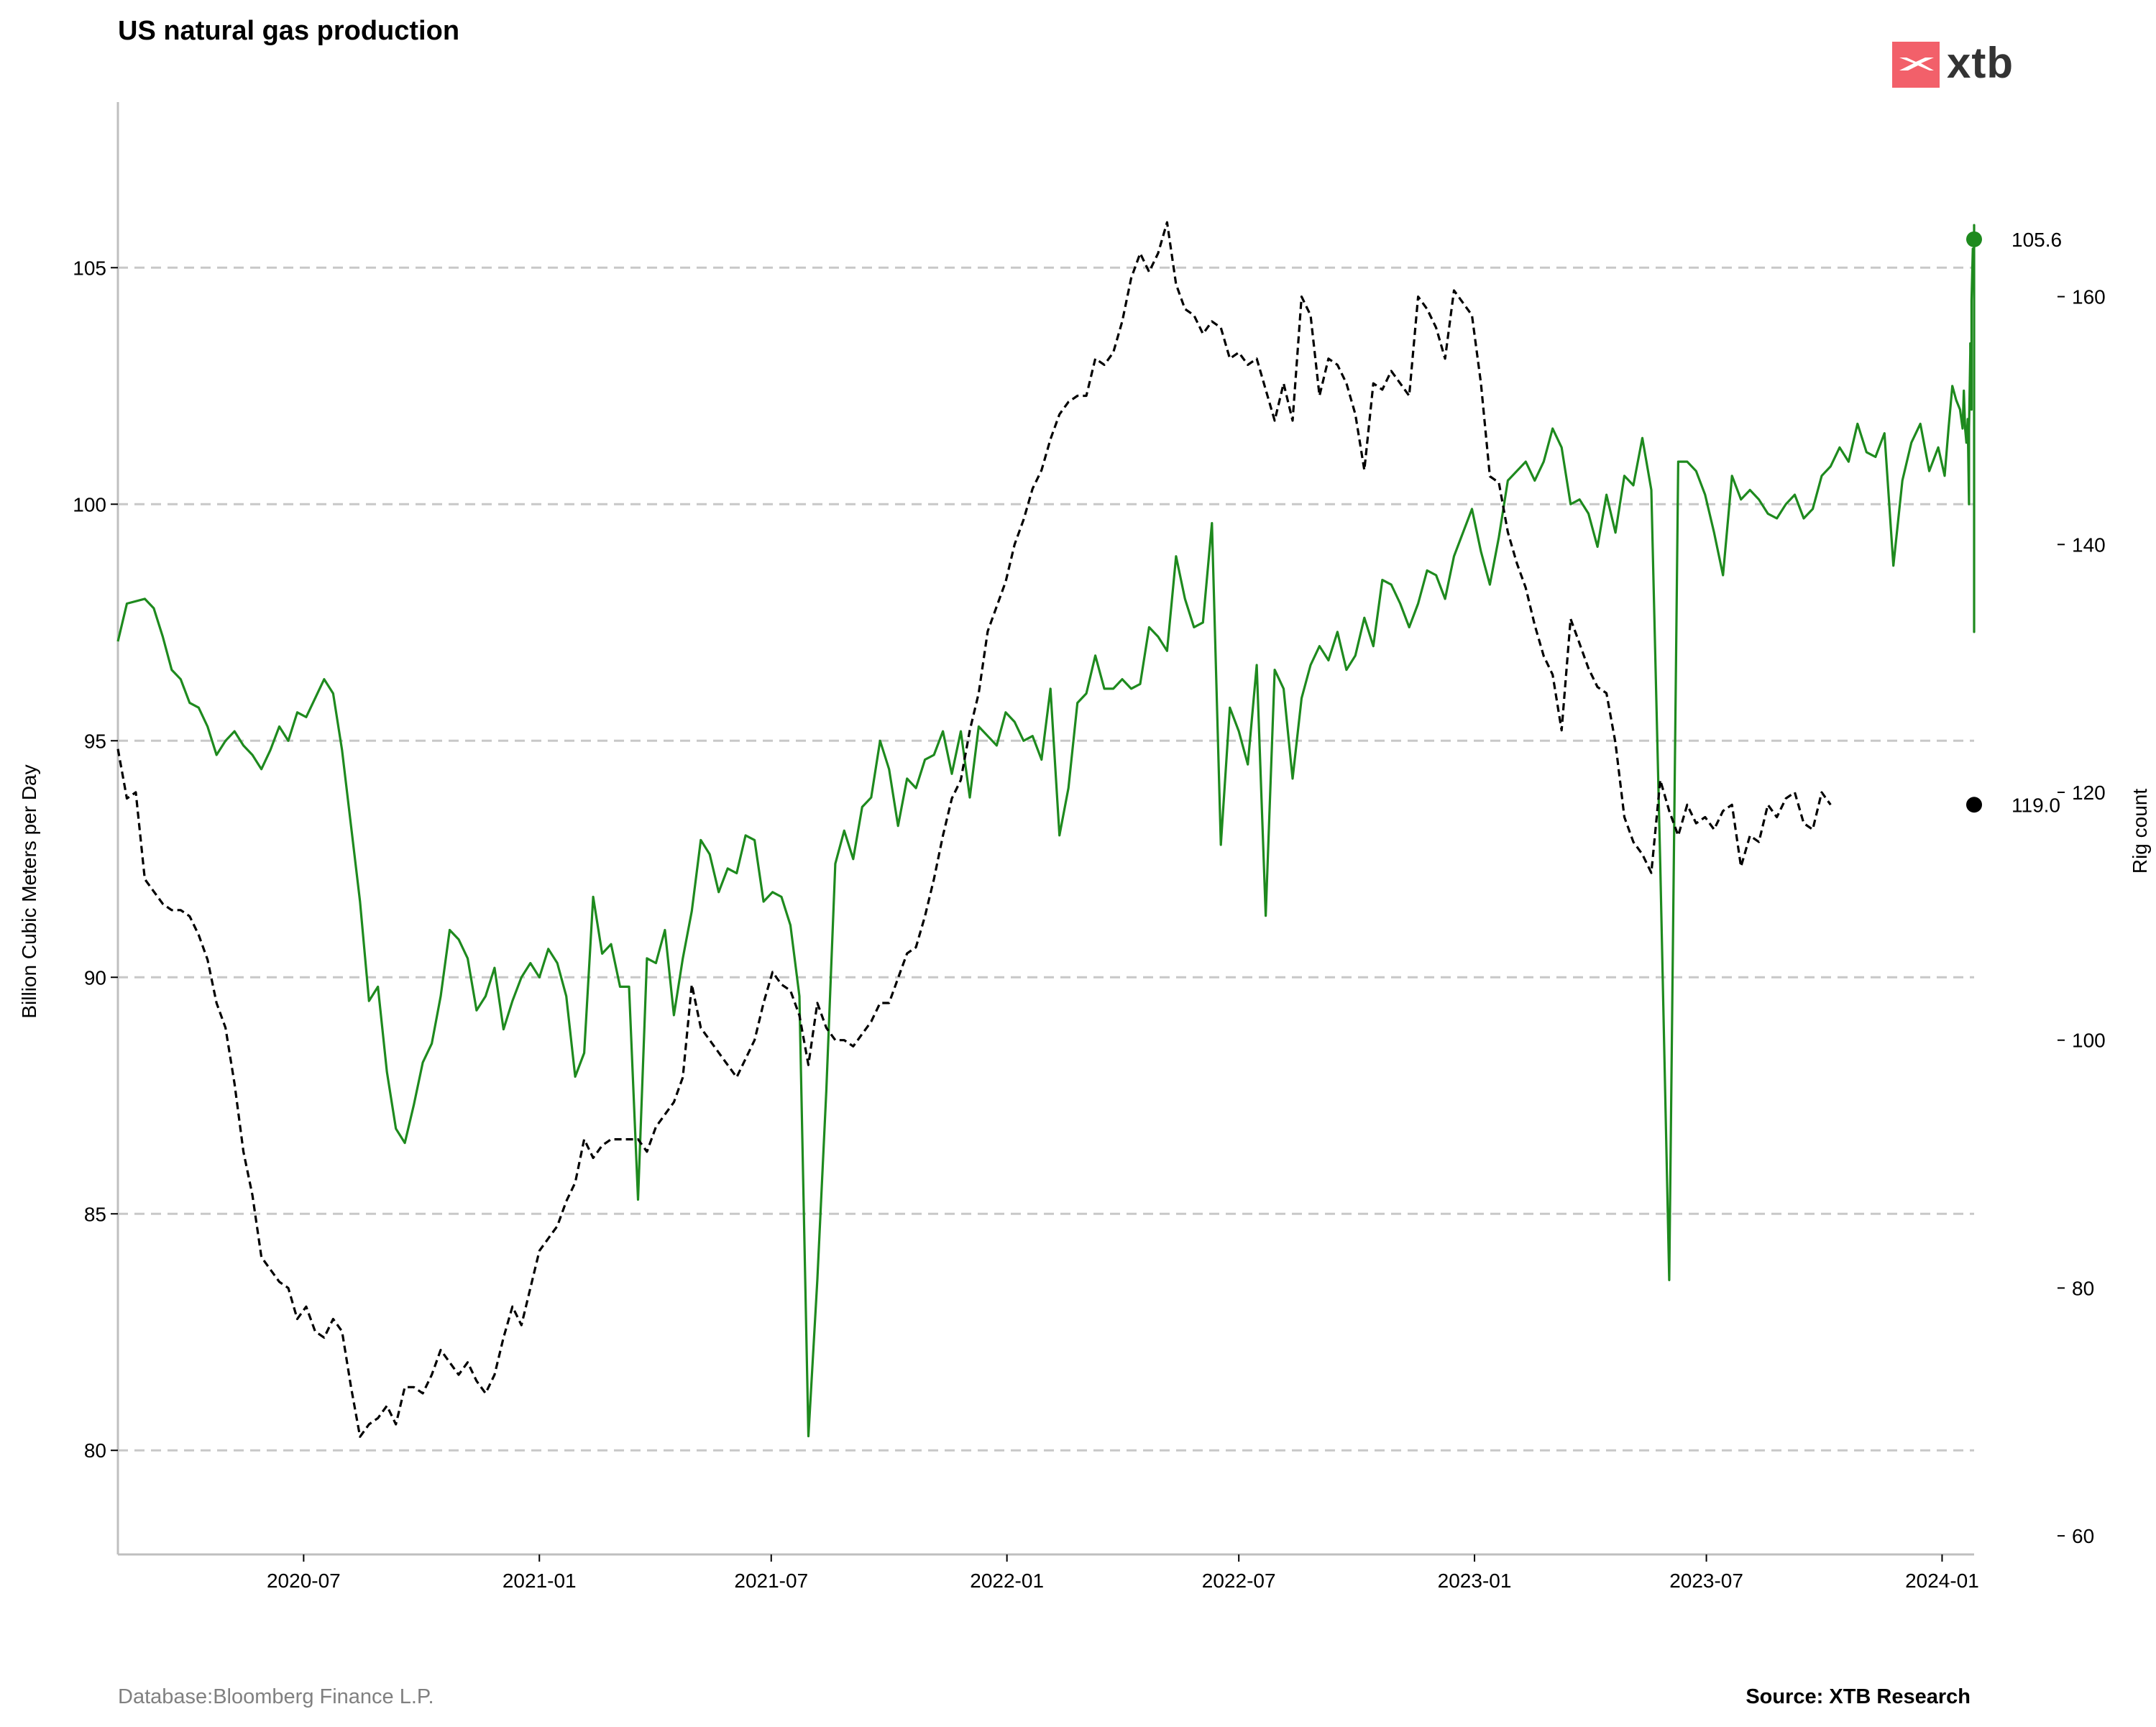  Describe the element at coordinates (1942, 1581) in the screenshot. I see `x-tick-label: 2024-01` at that location.